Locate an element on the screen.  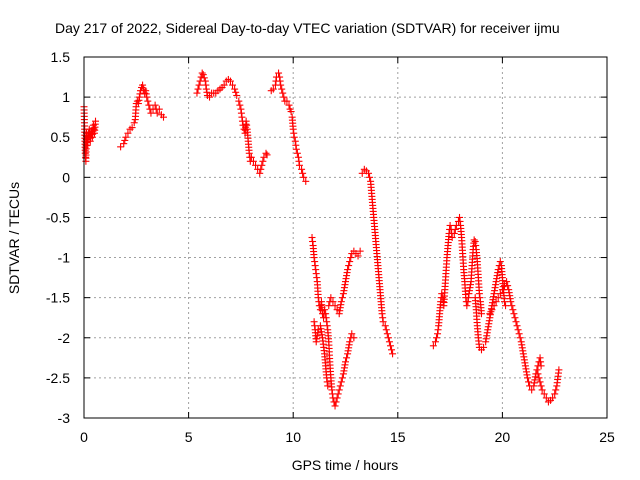
y-tick-label: 1 is located at coordinates (66, 97).